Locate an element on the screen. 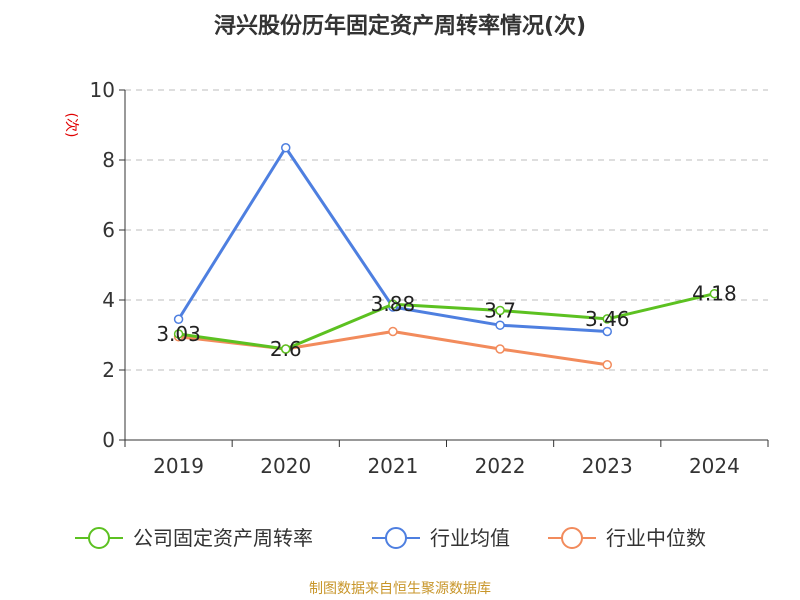  data-label: 4.18 is located at coordinates (714, 294).